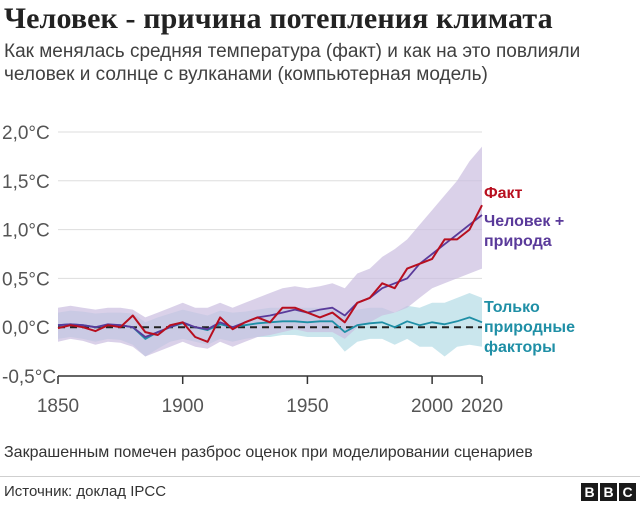  Describe the element at coordinates (29, 255) in the screenshot. I see `y-tick-labels: -0,5°C 0,0°C 0,5°C 1,0°C 1,5°C 2,0°C` at that location.